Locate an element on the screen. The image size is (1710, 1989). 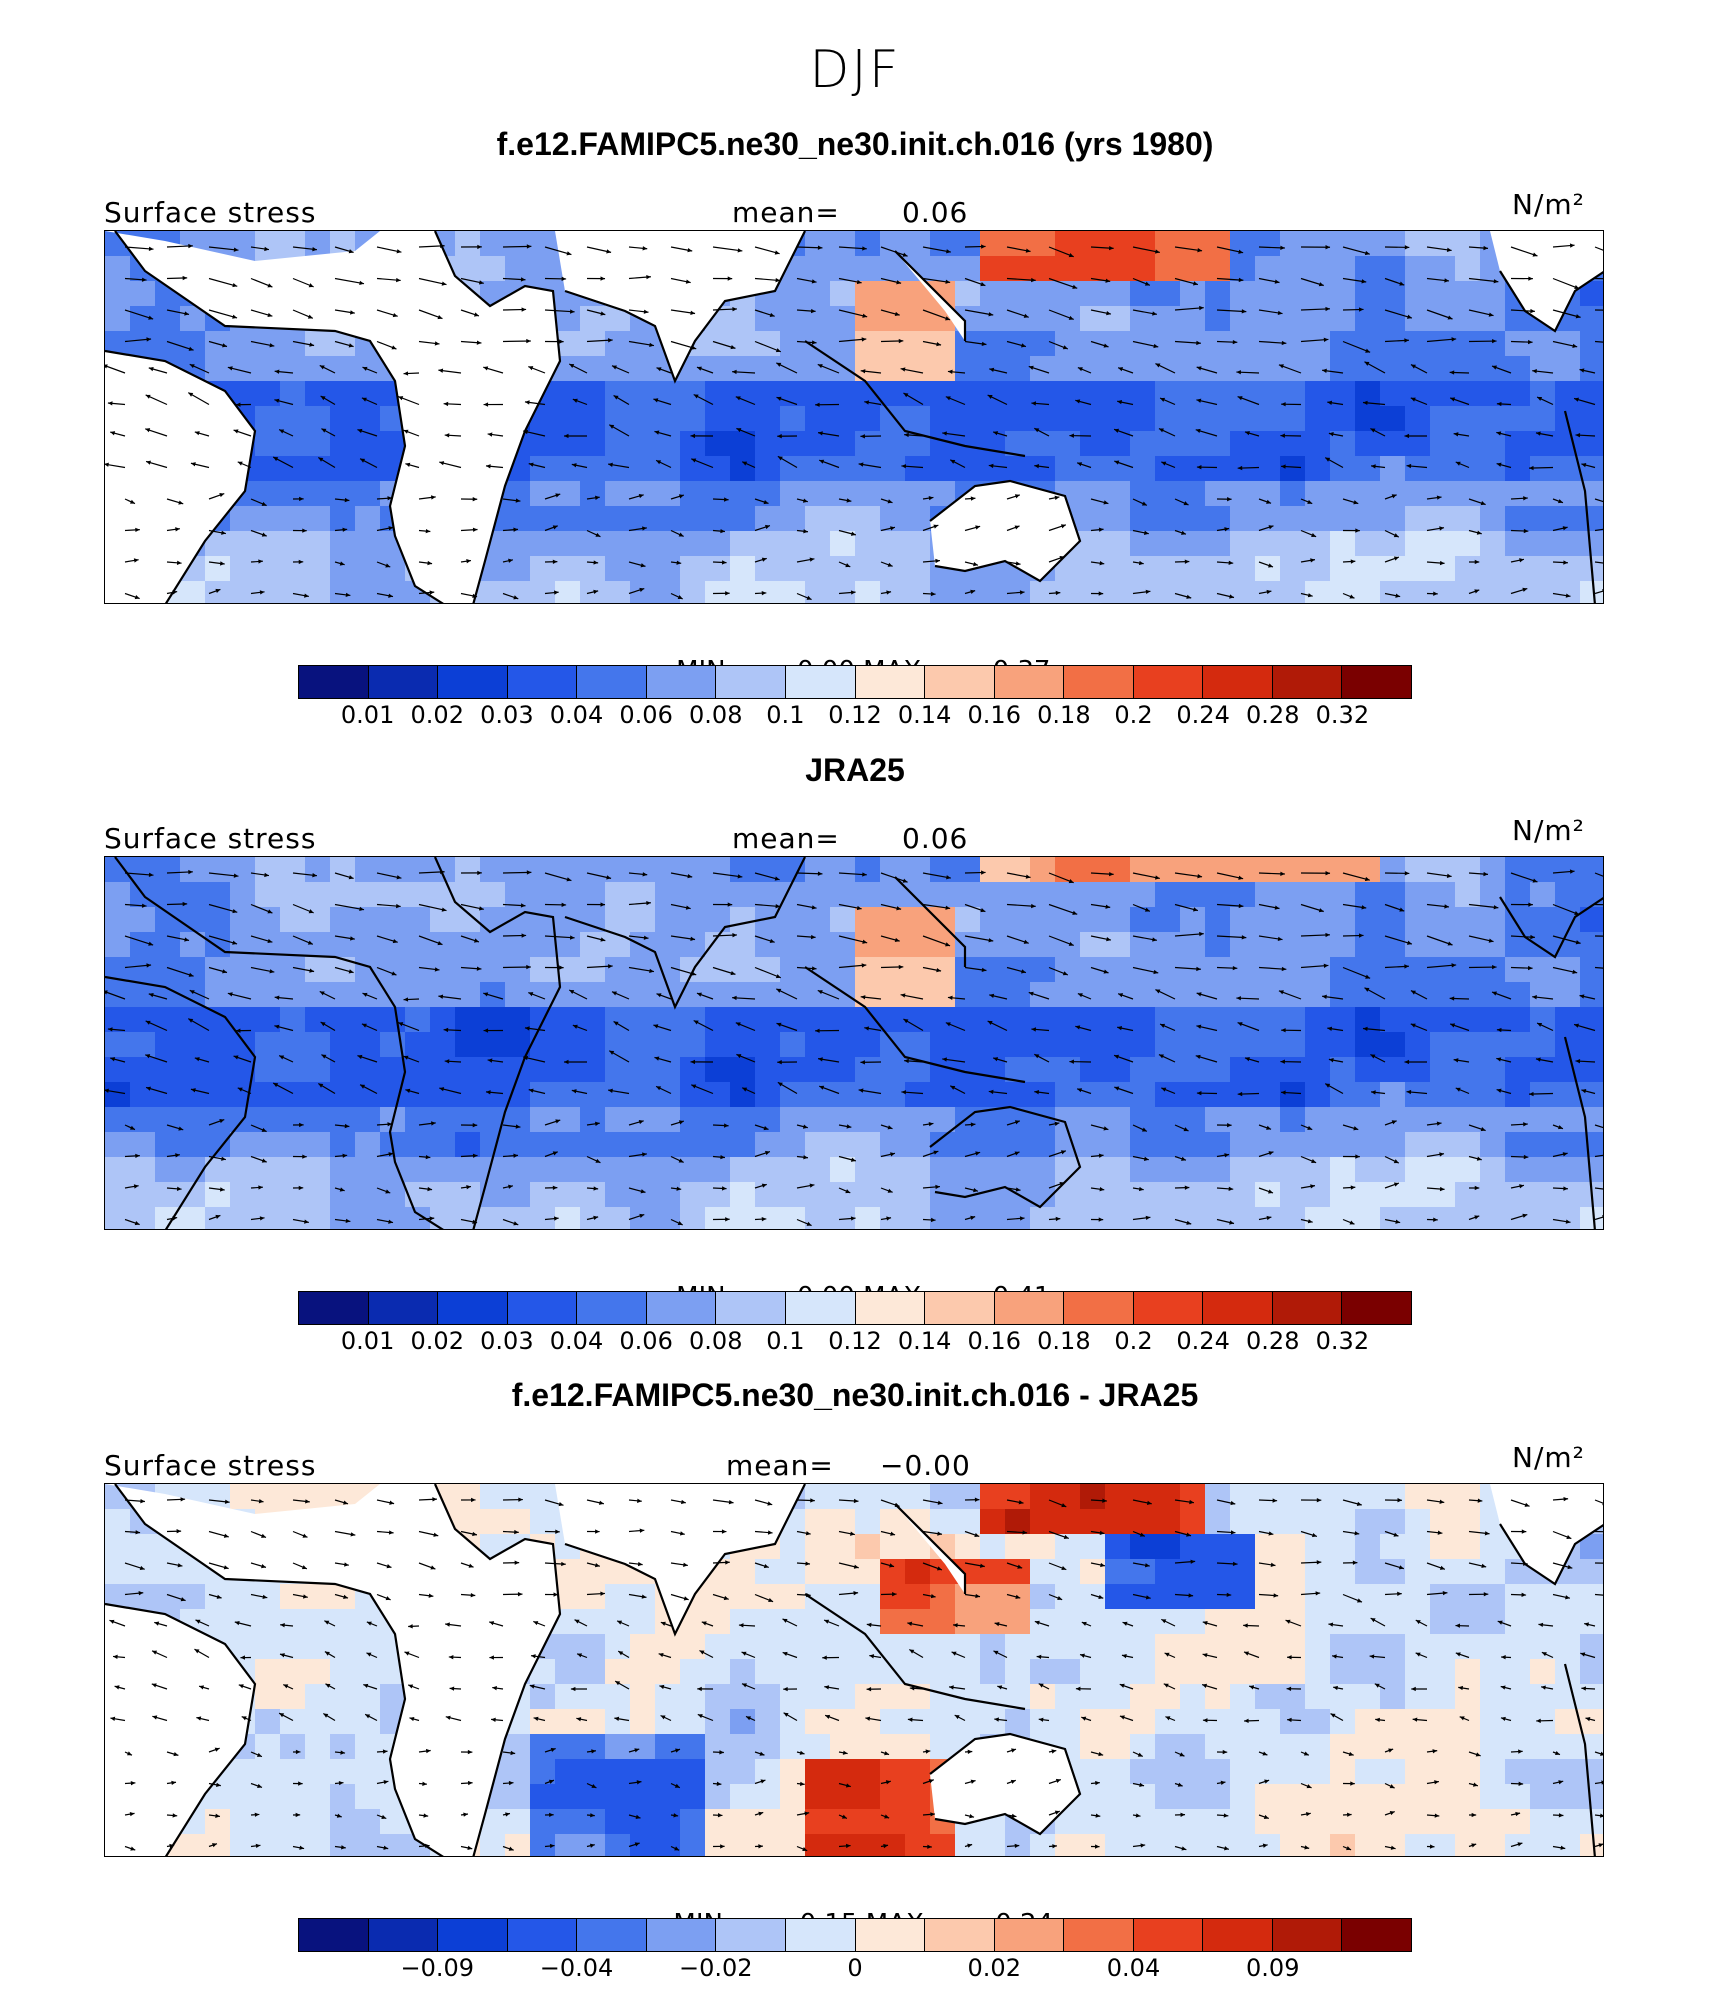
colorbar-tick-label: 0.06 is located at coordinates (646, 715).